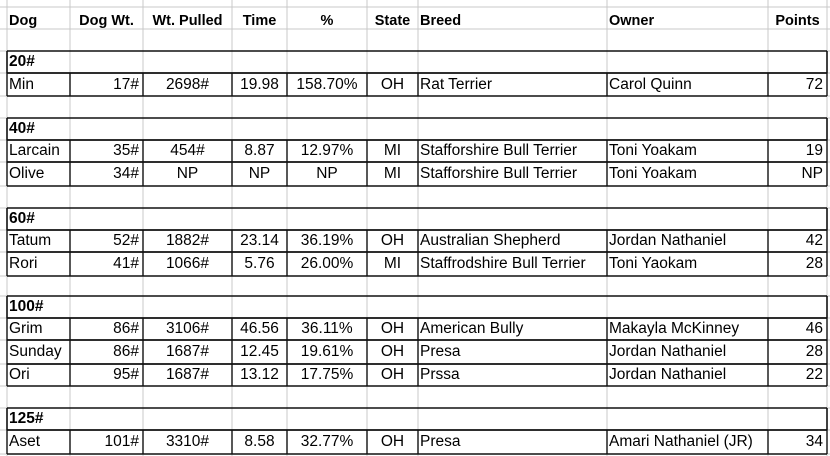 The height and width of the screenshot is (456, 830). I want to click on cell-time: 23.14, so click(259, 241).